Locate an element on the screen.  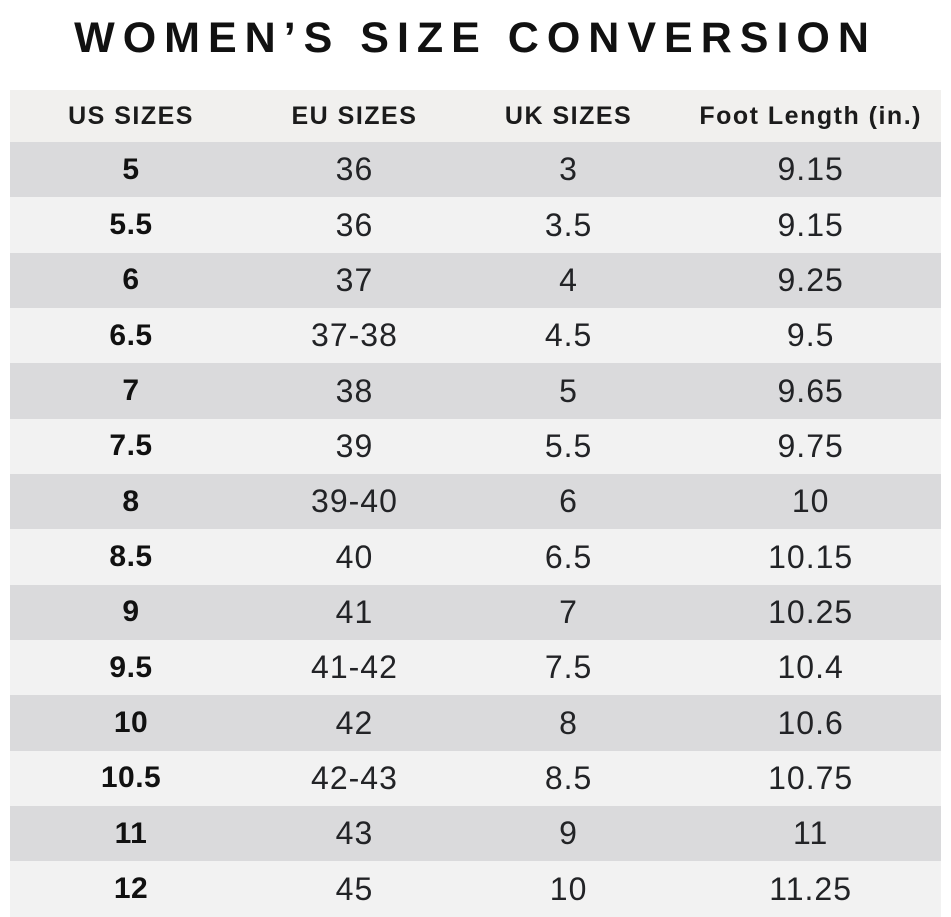
cell-us-size: 6 is located at coordinates (131, 280).